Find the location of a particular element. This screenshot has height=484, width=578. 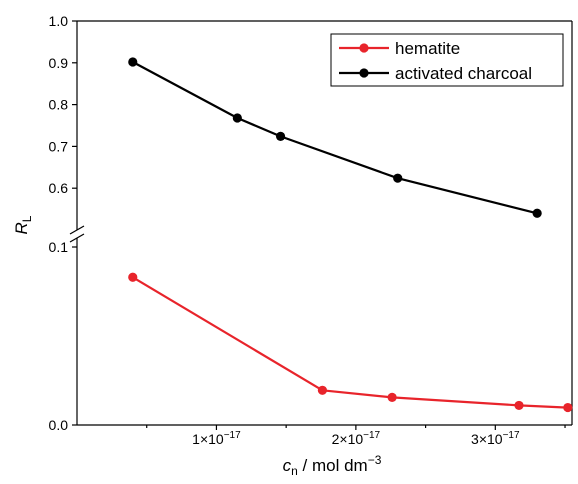

x-tick-label-1: 1×10⁻¹⁷ is located at coordinates (216, 438).